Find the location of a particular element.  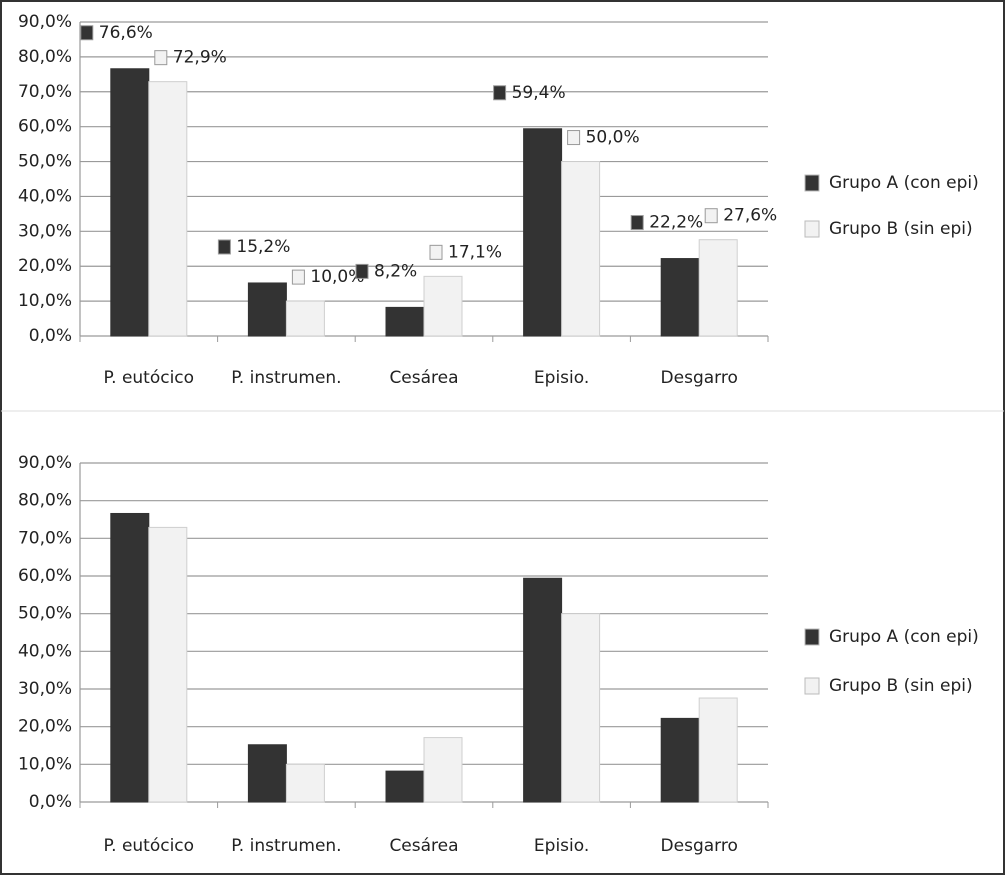

value-label: 22,2% is located at coordinates (676, 223).